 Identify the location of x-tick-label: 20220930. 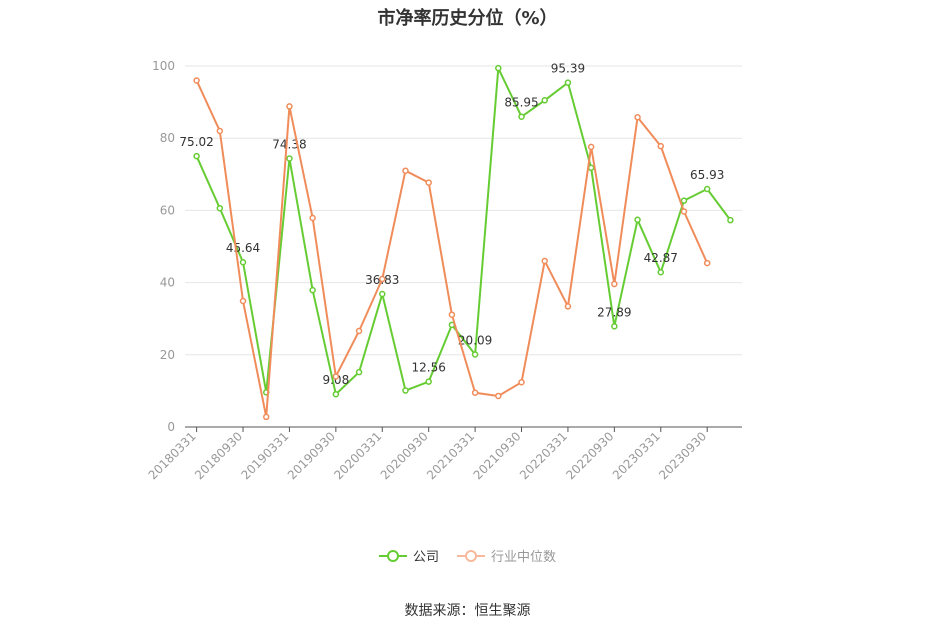
(589, 455).